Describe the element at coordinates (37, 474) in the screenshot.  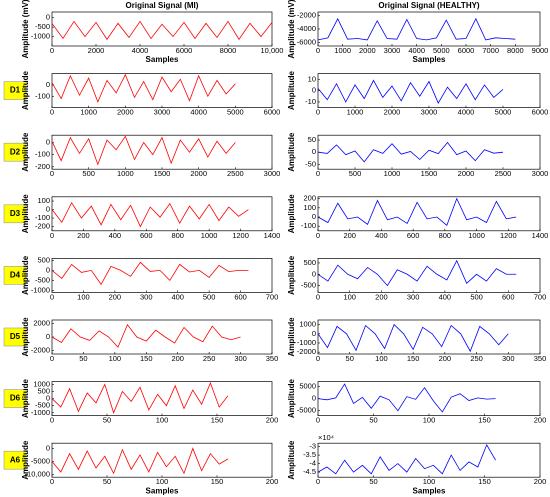
I see `y-tick-label: -10,000` at that location.